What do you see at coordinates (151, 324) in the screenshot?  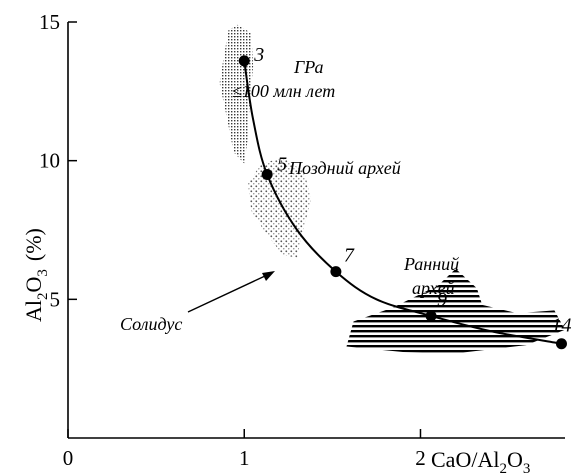 I see `solidus-label: Солидус` at bounding box center [151, 324].